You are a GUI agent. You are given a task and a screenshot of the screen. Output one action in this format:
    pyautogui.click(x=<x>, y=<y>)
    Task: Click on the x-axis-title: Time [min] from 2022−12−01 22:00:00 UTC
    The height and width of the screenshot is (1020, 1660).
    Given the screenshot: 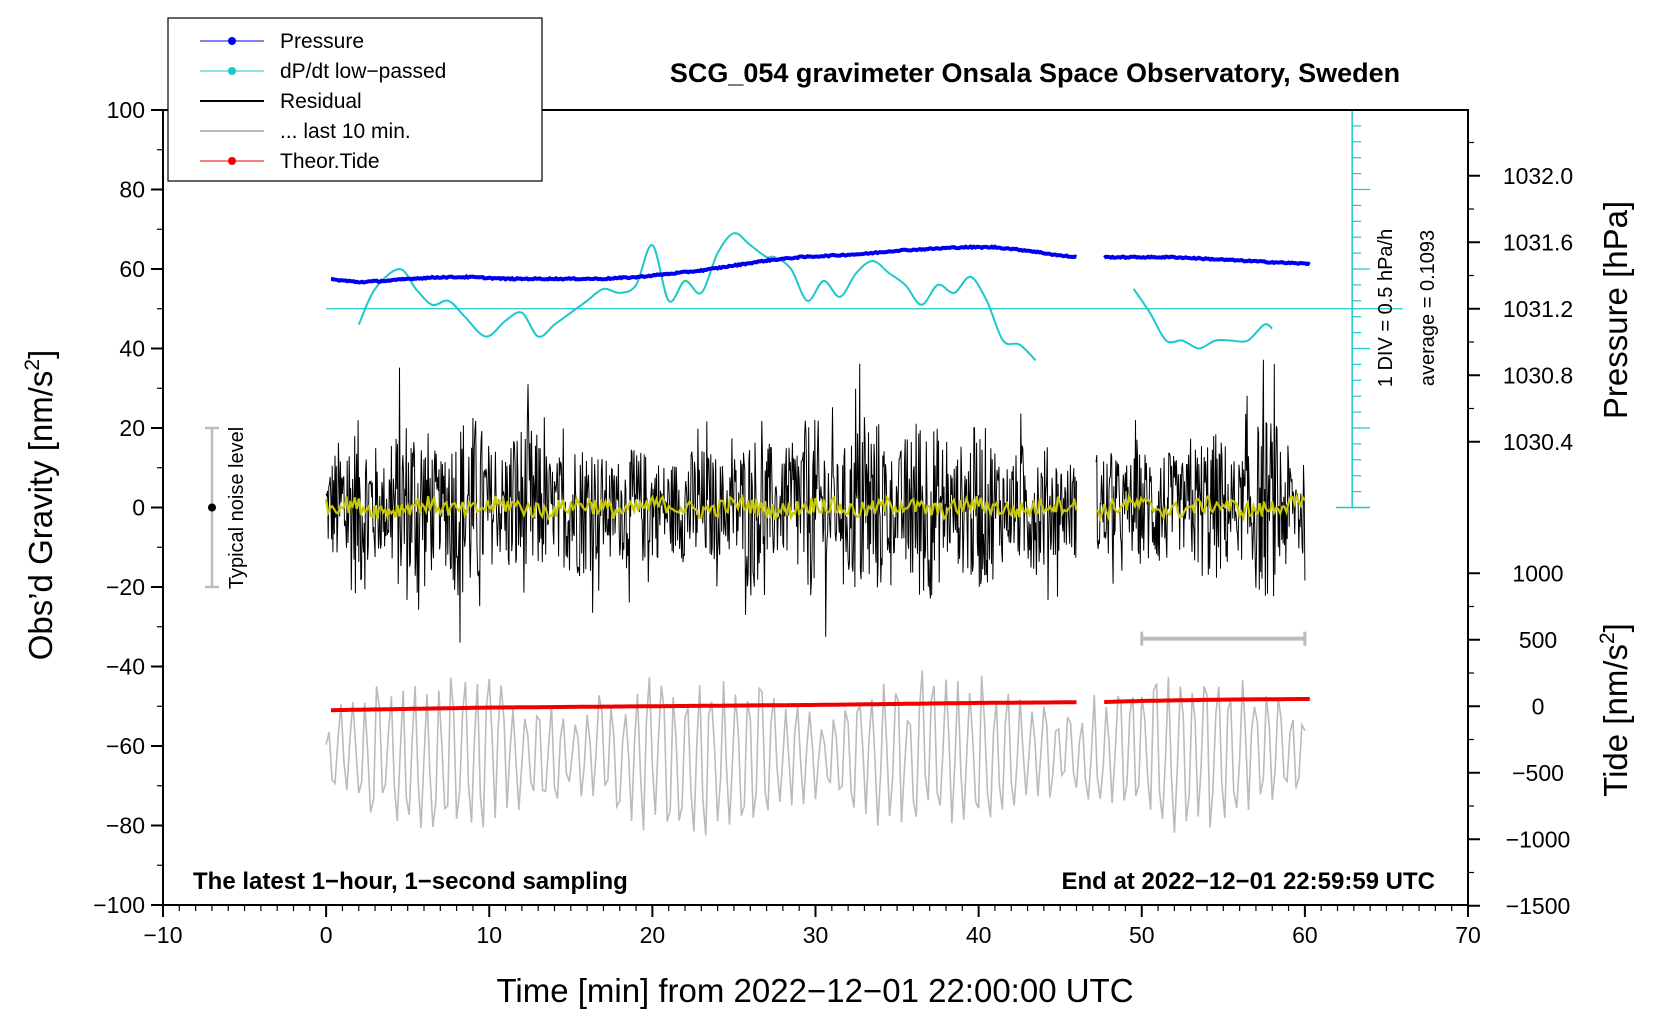 What is the action you would take?
    pyautogui.click(x=814, y=990)
    